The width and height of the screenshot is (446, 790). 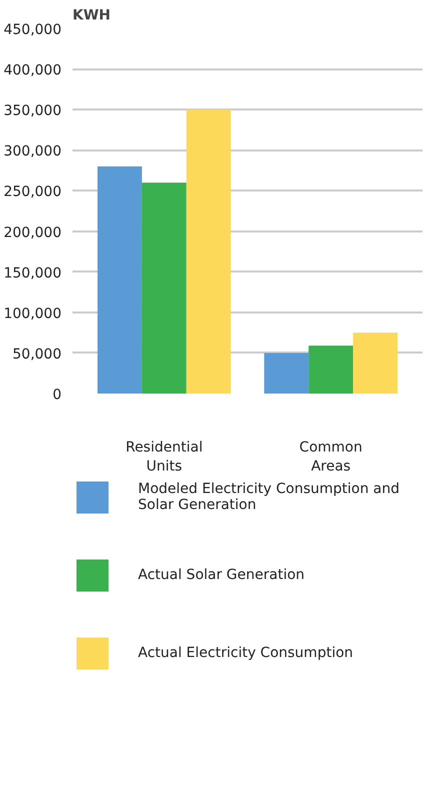 What do you see at coordinates (33, 152) in the screenshot?
I see `y-tick-label: 300,000` at bounding box center [33, 152].